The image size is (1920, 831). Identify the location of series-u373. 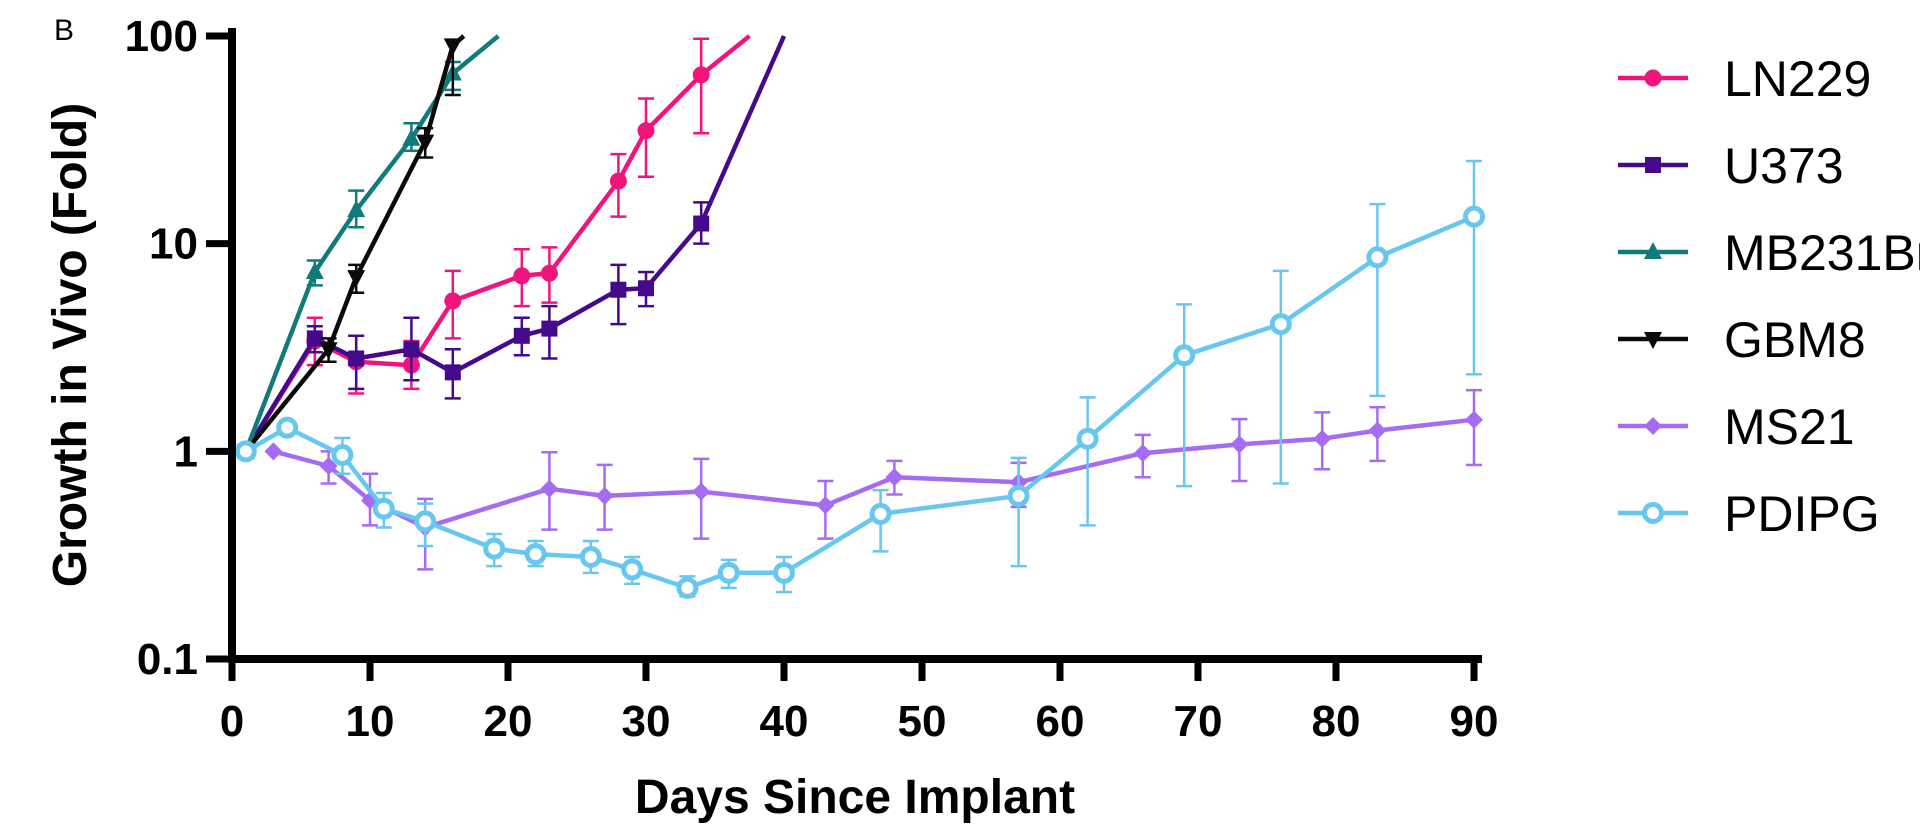
(512, 247).